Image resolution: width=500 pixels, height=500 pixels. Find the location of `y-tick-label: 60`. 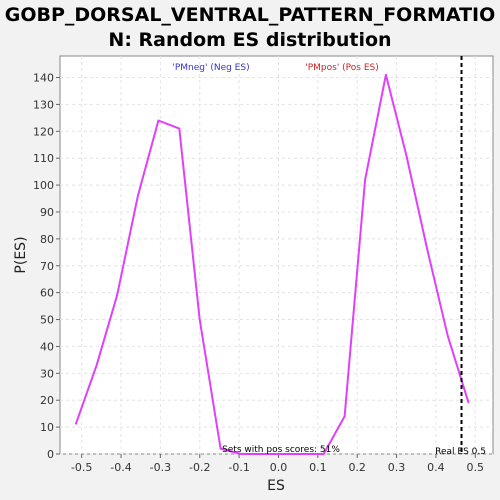

y-tick-label: 60 is located at coordinates (47, 293).